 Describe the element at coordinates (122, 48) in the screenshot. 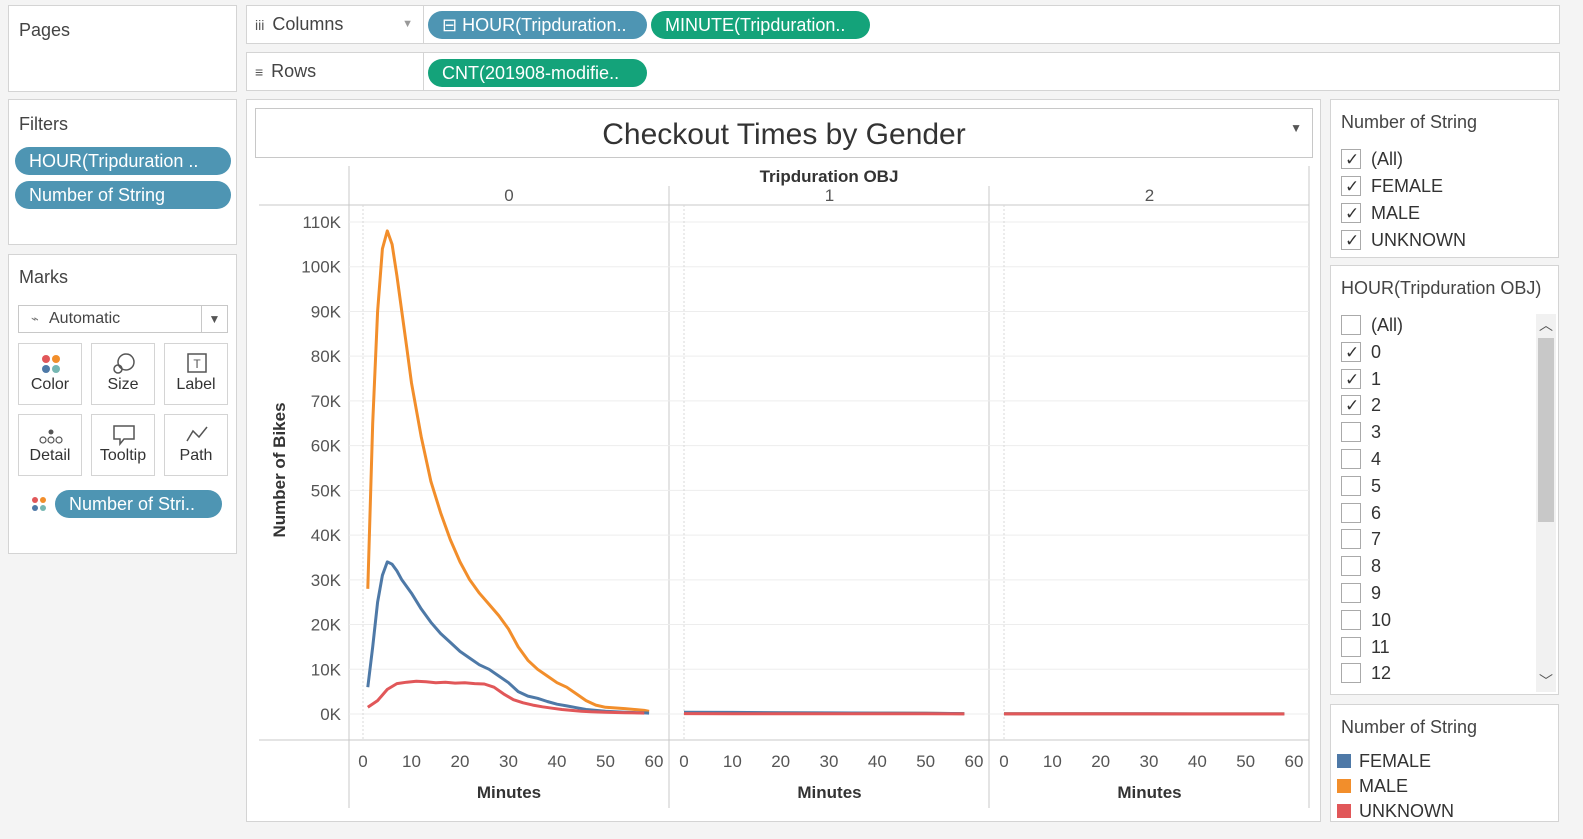

I see `pages-card: Pages` at that location.